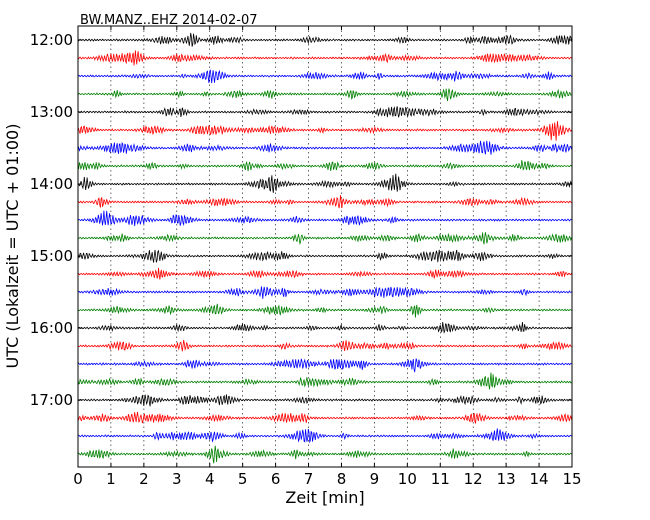  Describe the element at coordinates (51, 400) in the screenshot. I see `y-tick-label: 17:00` at that location.